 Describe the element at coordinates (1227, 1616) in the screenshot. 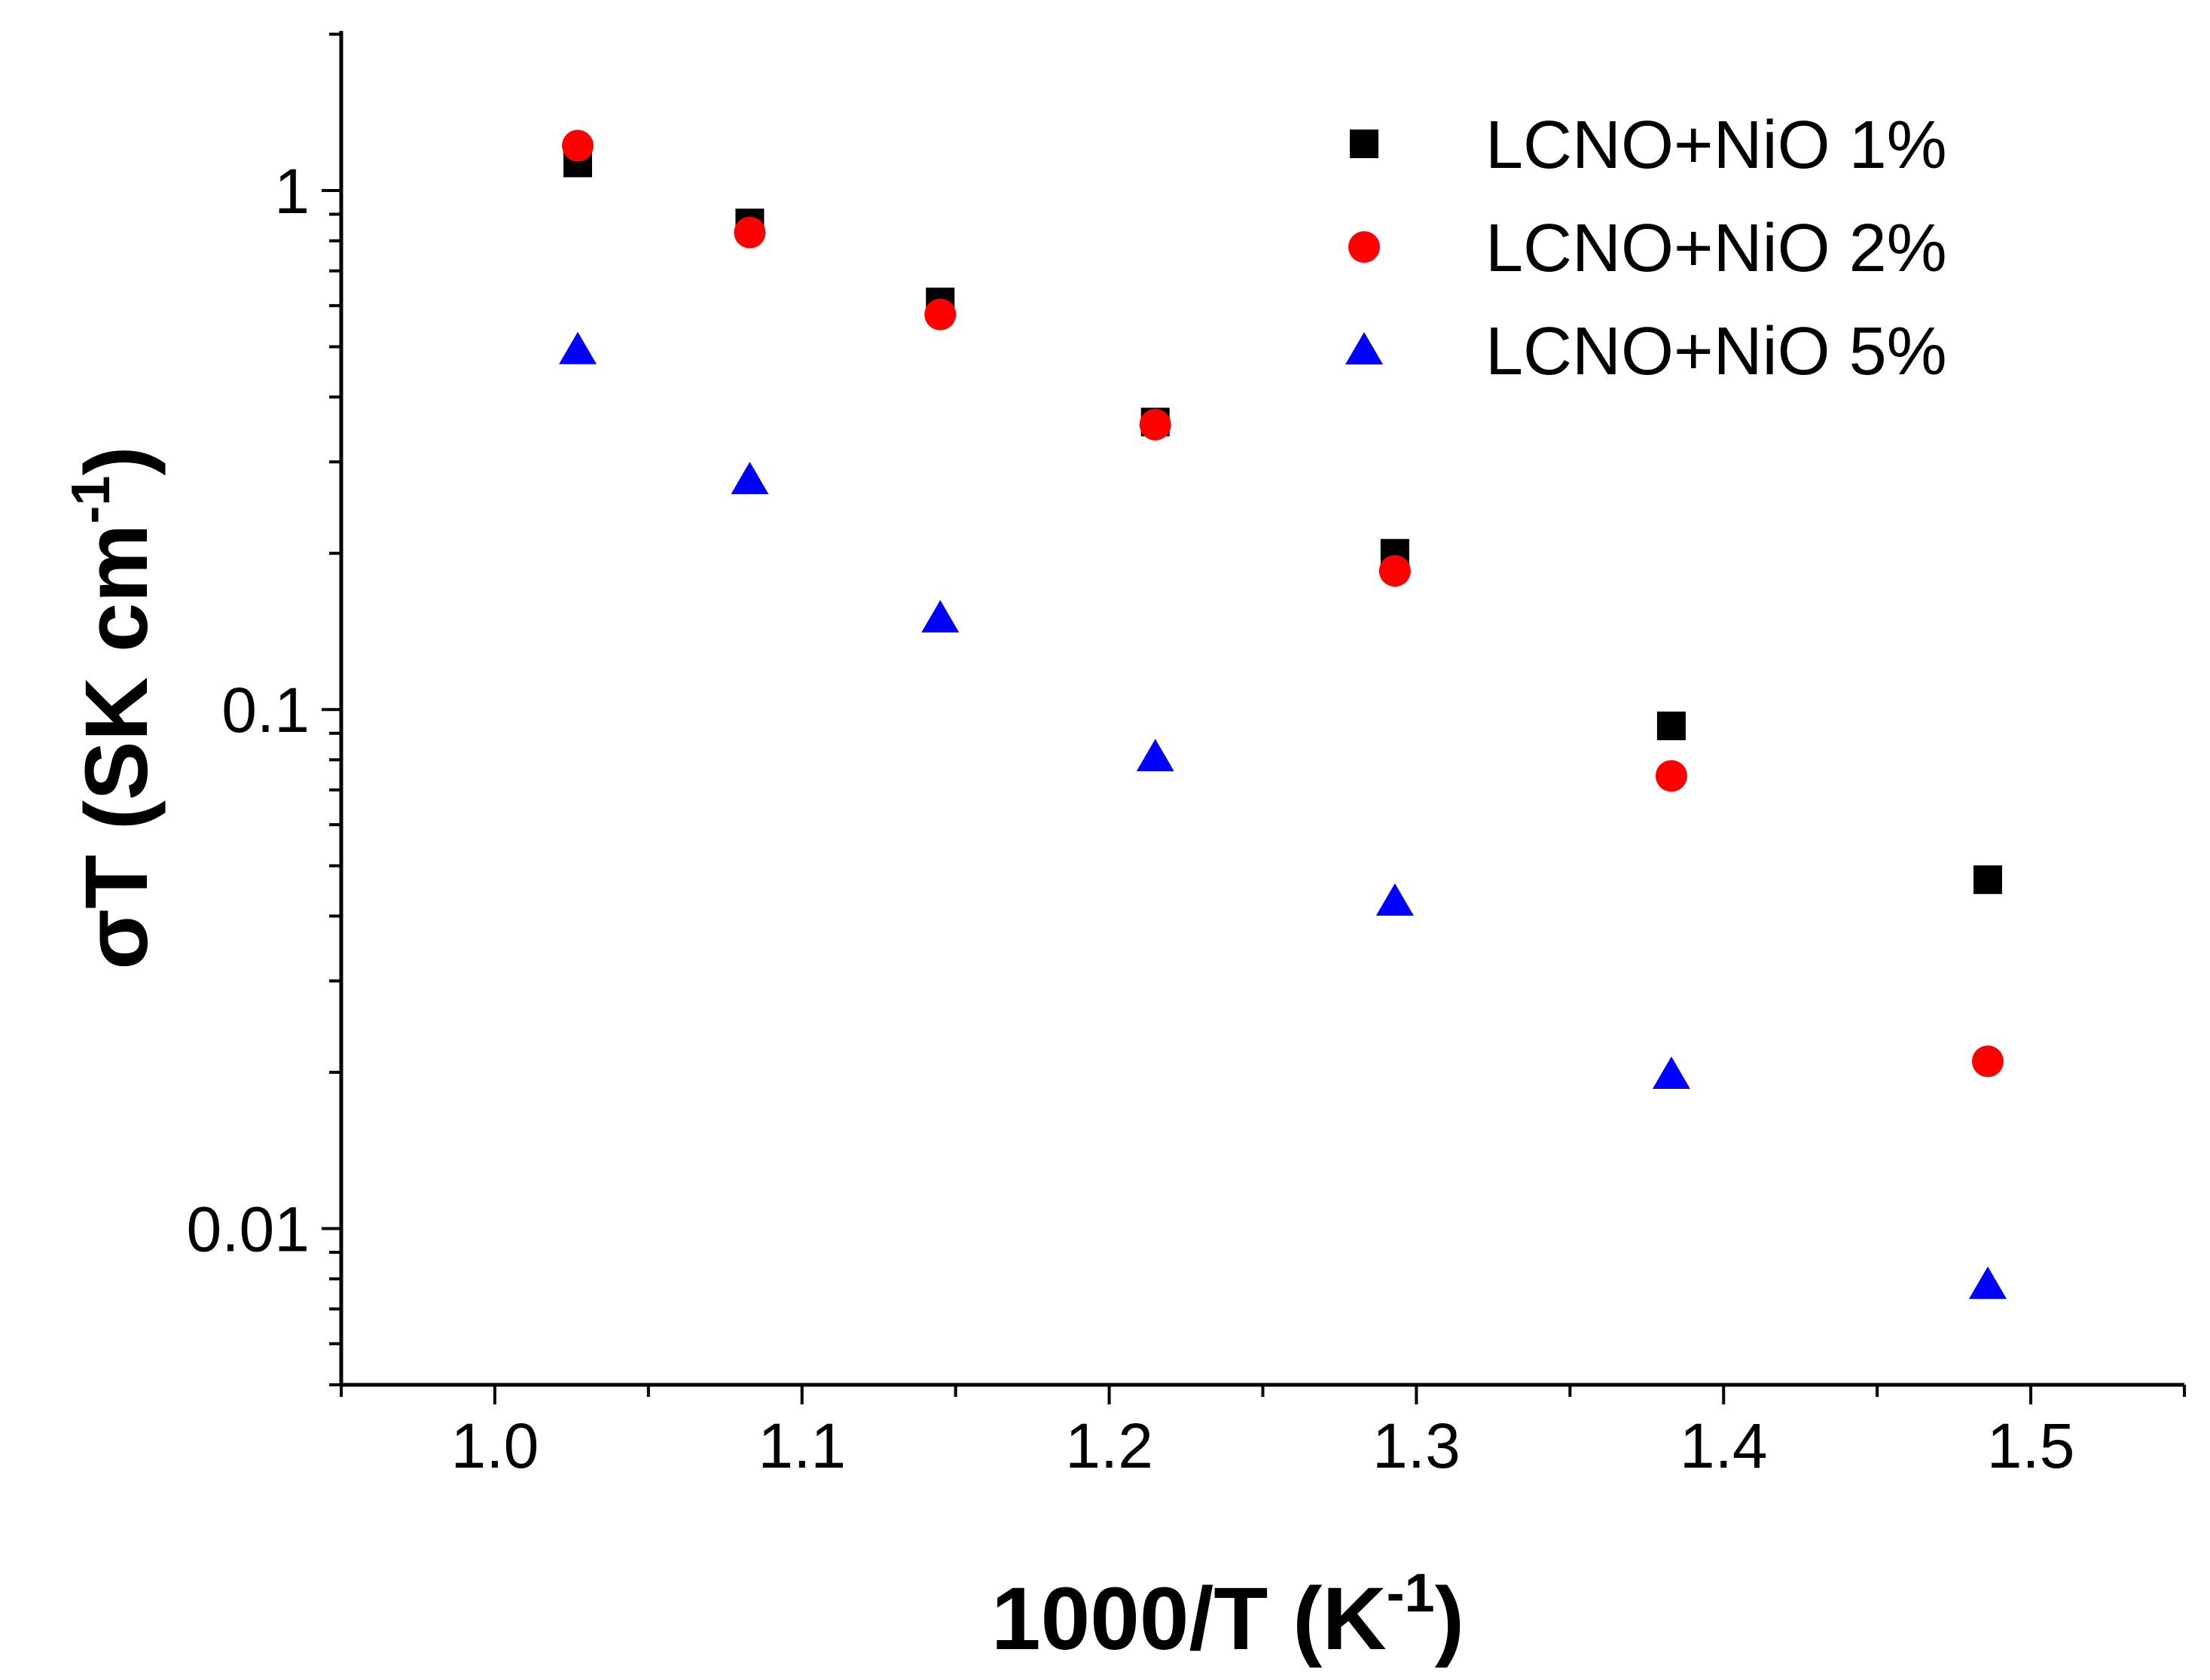

I see `x-axis-label: 1000/T (K-1)` at that location.